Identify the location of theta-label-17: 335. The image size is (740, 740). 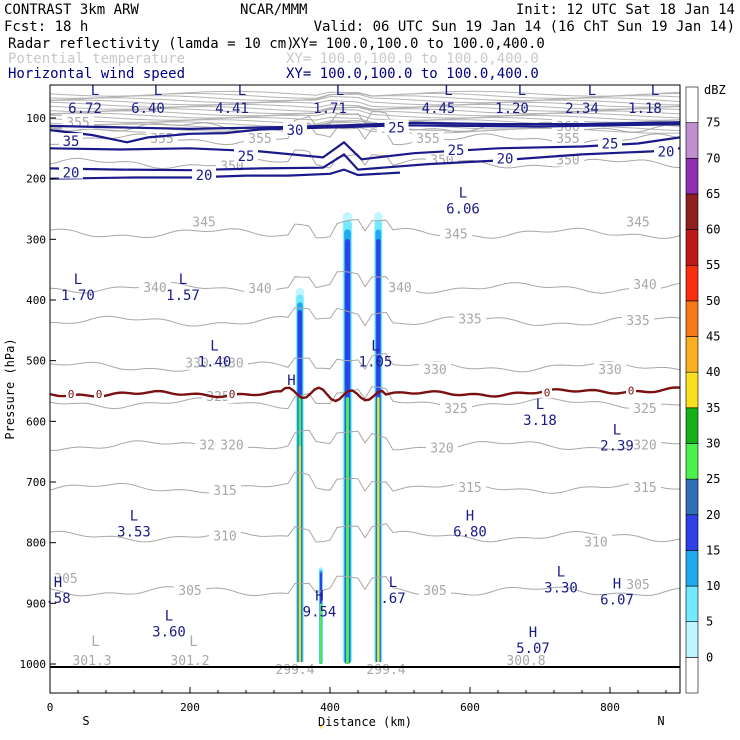
(469, 319).